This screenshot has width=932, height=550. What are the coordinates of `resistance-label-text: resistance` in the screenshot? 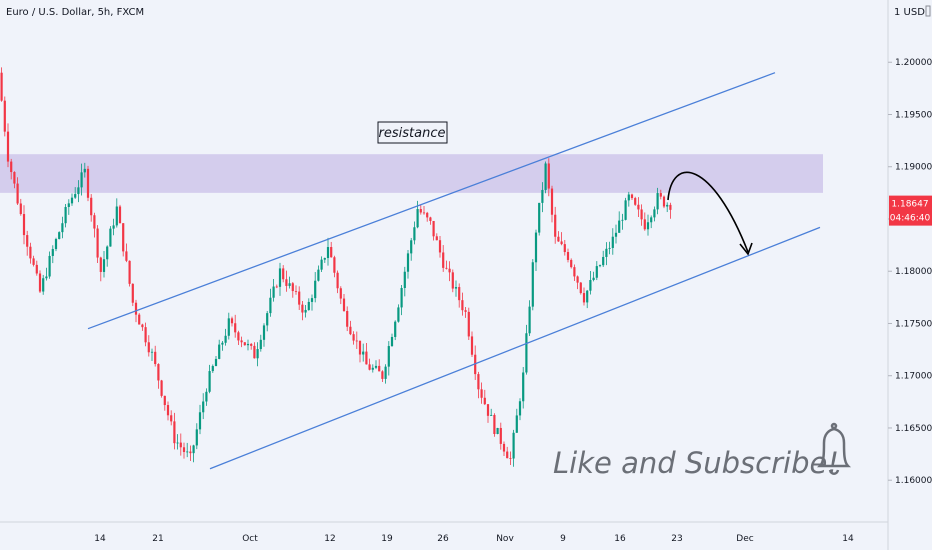 It's located at (412, 133).